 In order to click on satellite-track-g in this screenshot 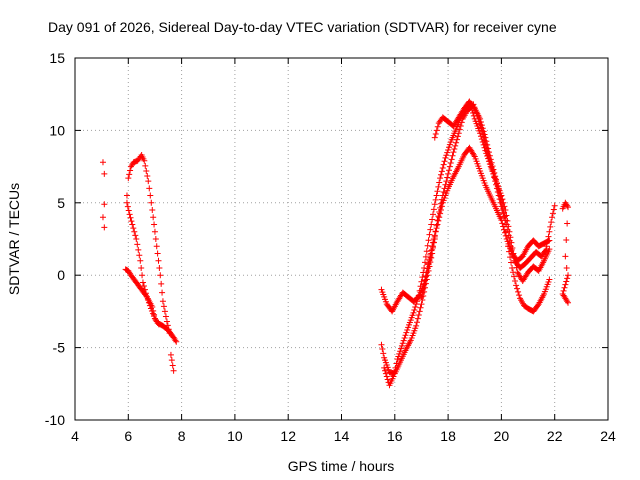, I will do `click(408, 275)`.